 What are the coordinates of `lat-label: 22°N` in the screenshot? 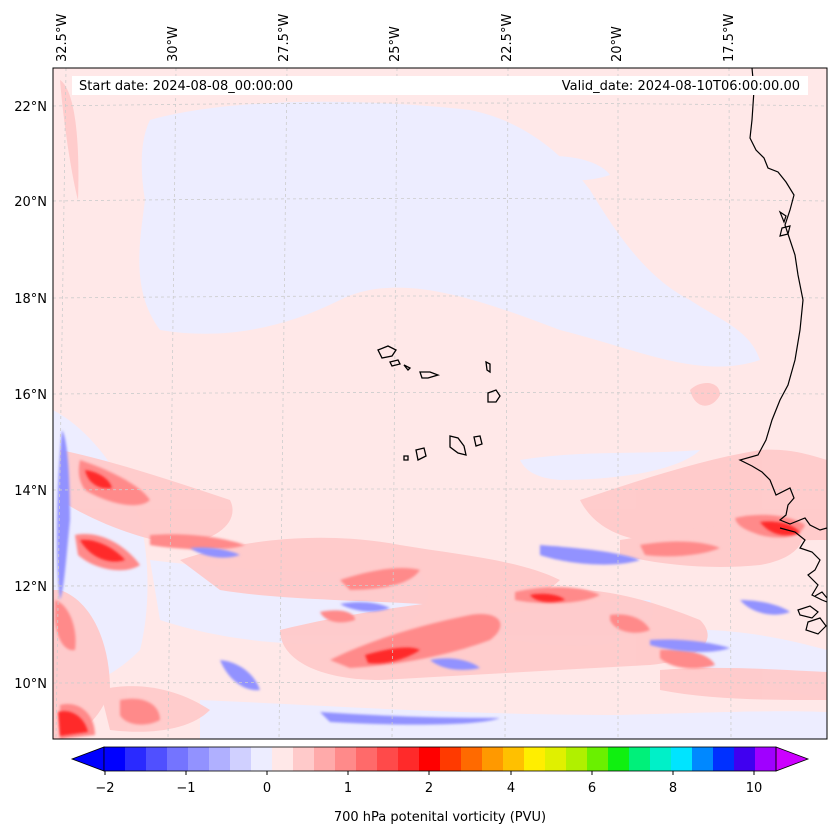 It's located at (30, 107).